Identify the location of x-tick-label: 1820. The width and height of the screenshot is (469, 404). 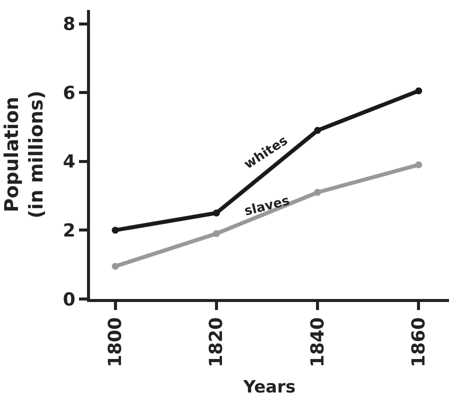
(217, 342).